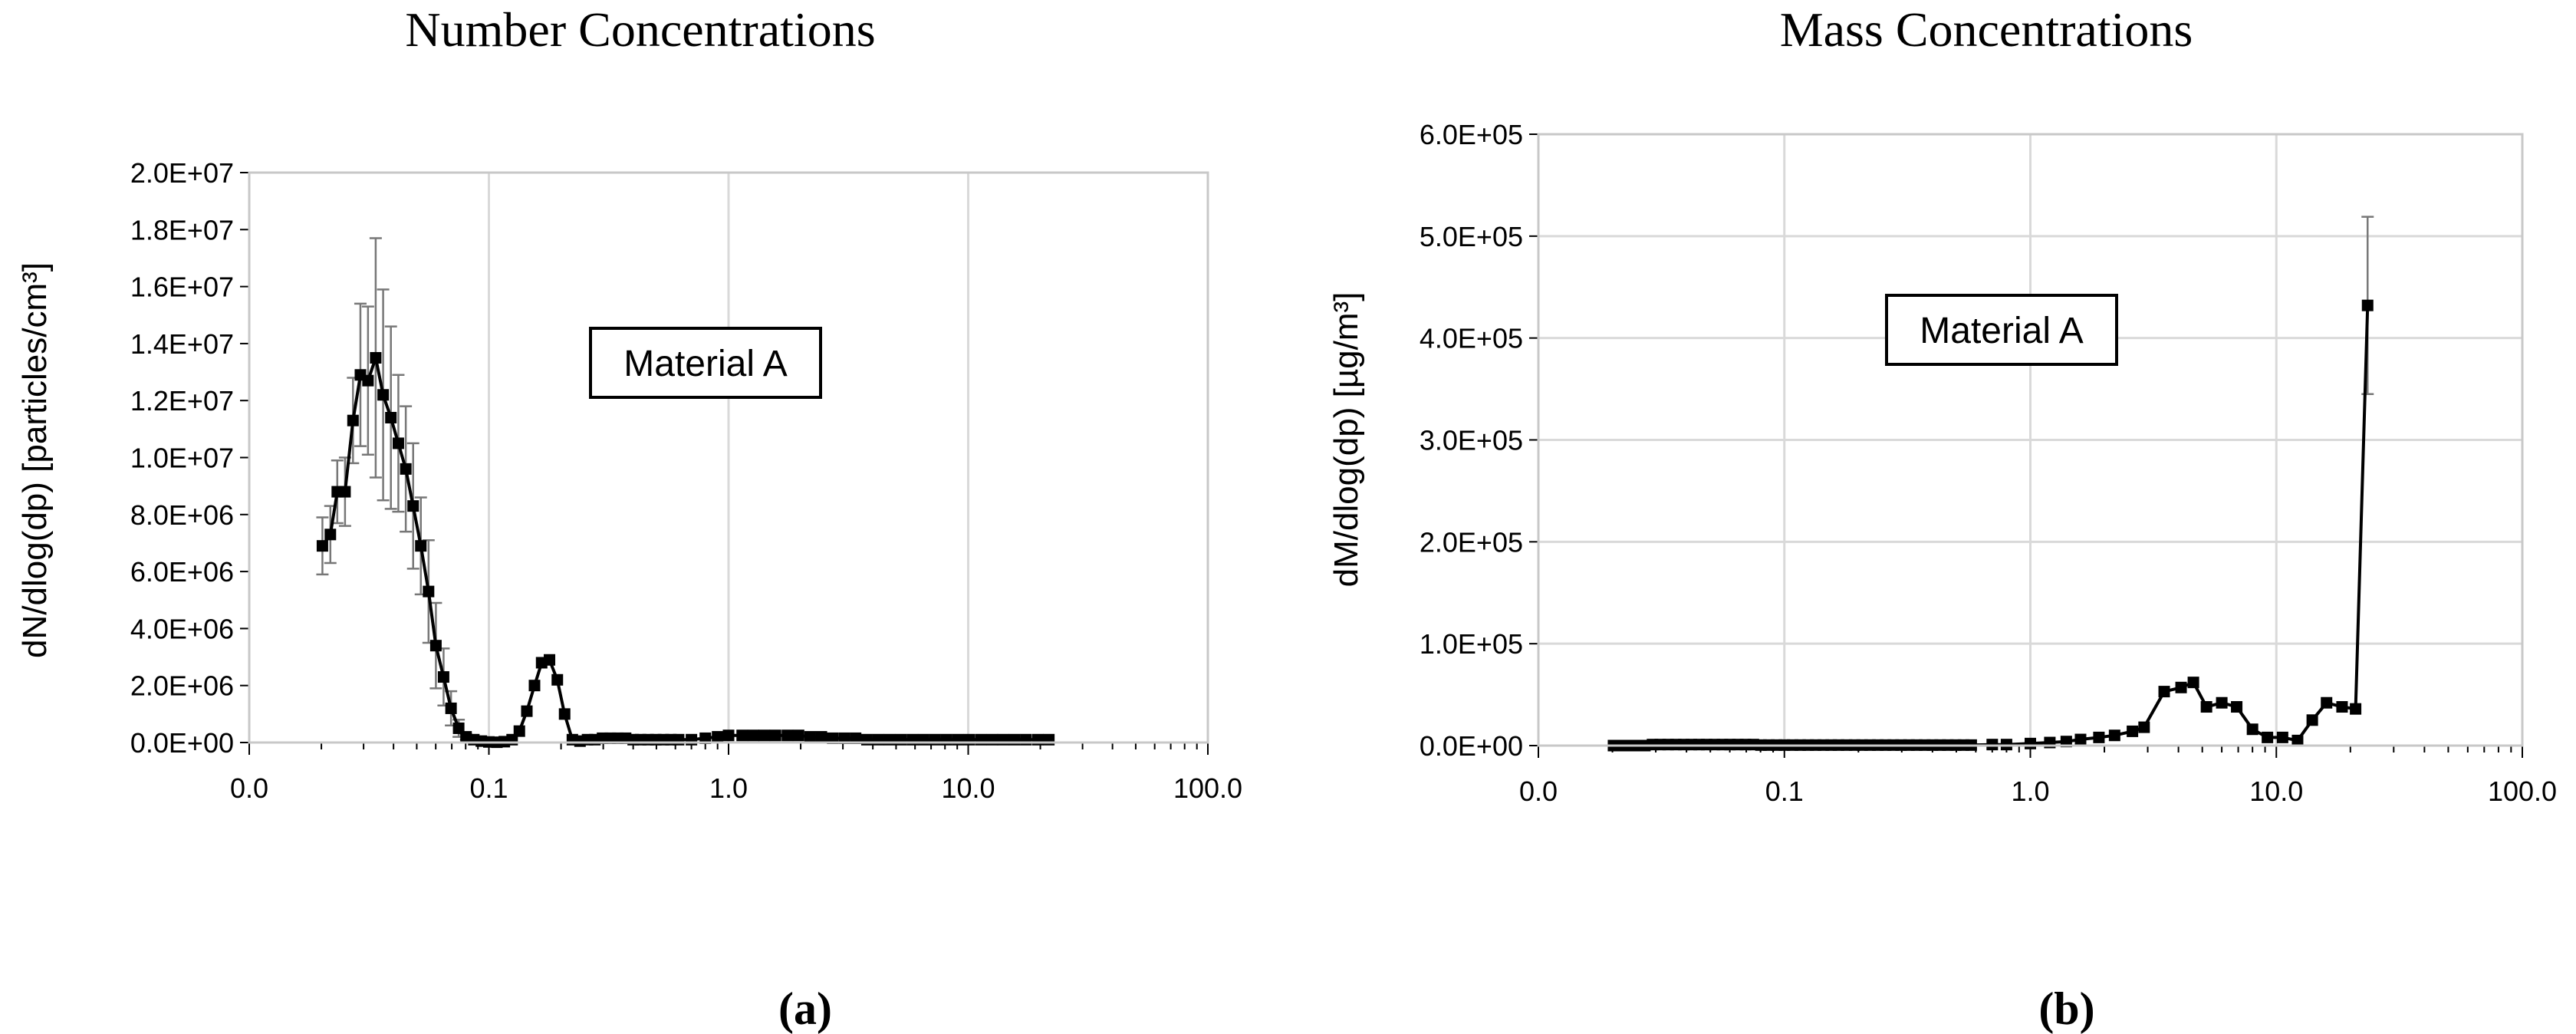  I want to click on y-tick-label: 1.0E+07, so click(182, 458).